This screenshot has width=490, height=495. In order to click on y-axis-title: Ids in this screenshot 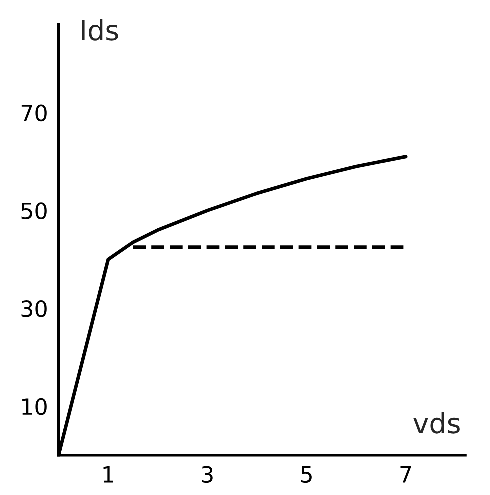, I will do `click(100, 30)`.